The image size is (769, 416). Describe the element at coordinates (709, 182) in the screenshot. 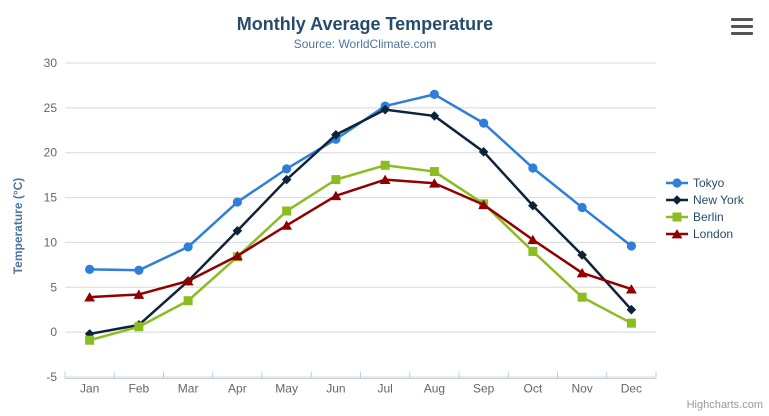

I see `legend-label: Tokyo` at that location.